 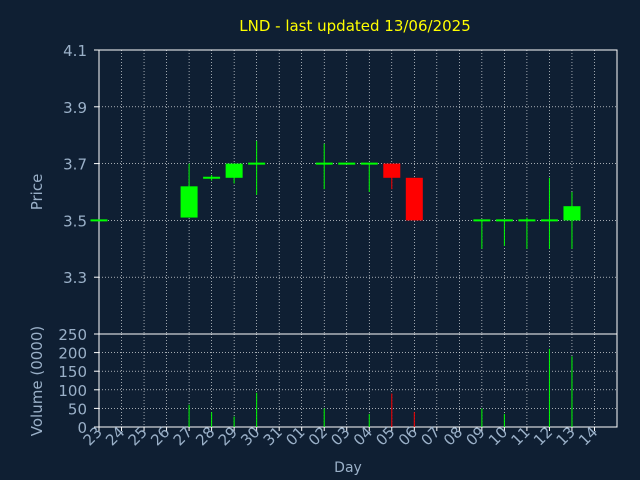 What do you see at coordinates (75, 221) in the screenshot?
I see `price-tick-label: 3.5` at bounding box center [75, 221].